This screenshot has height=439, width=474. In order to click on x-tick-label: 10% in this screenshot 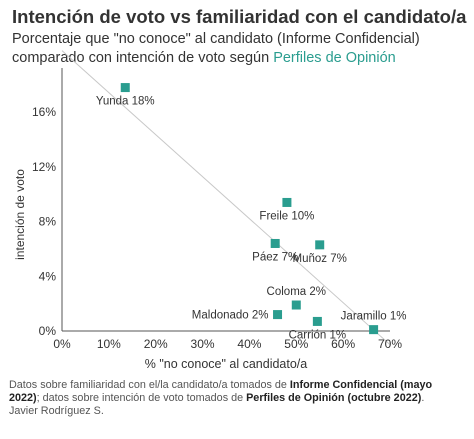, I will do `click(109, 344)`.